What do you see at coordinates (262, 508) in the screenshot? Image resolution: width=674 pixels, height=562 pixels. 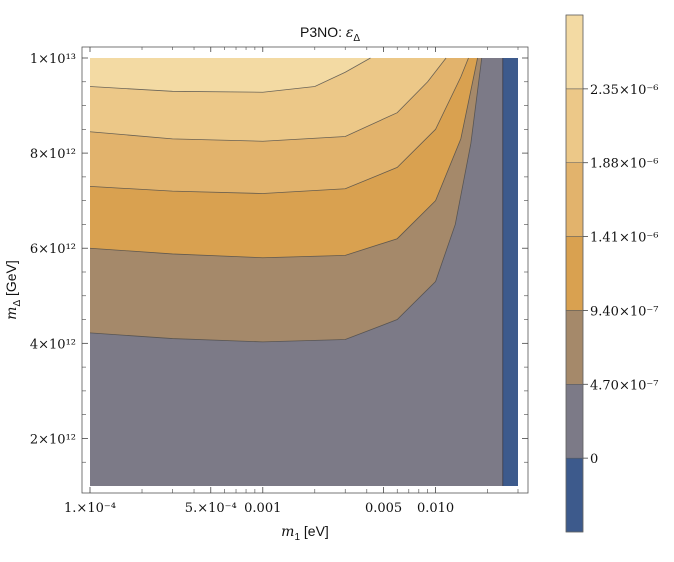 I see `x-tick-label-2: 0.001` at bounding box center [262, 508].